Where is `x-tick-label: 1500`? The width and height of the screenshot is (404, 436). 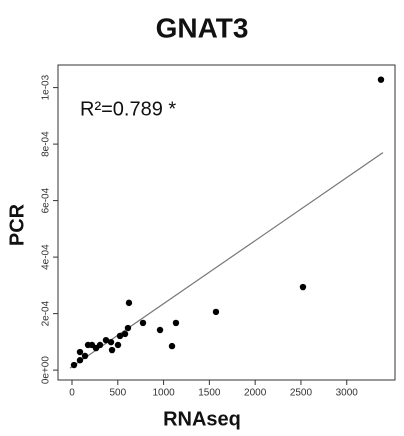
x-tick-label: 1500 is located at coordinates (209, 393).